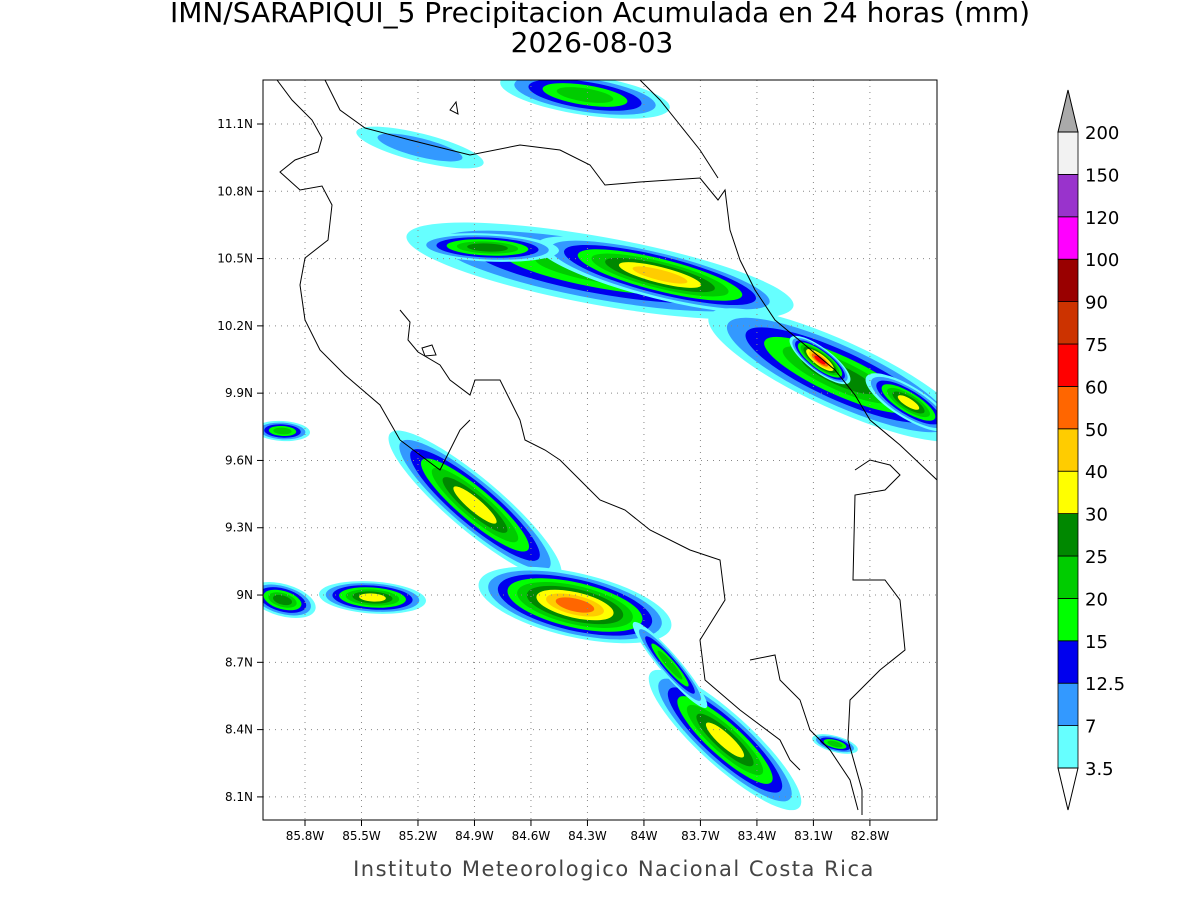 This screenshot has height=900, width=1200. What do you see at coordinates (1096, 430) in the screenshot?
I see `colorbar-label: 50` at bounding box center [1096, 430].